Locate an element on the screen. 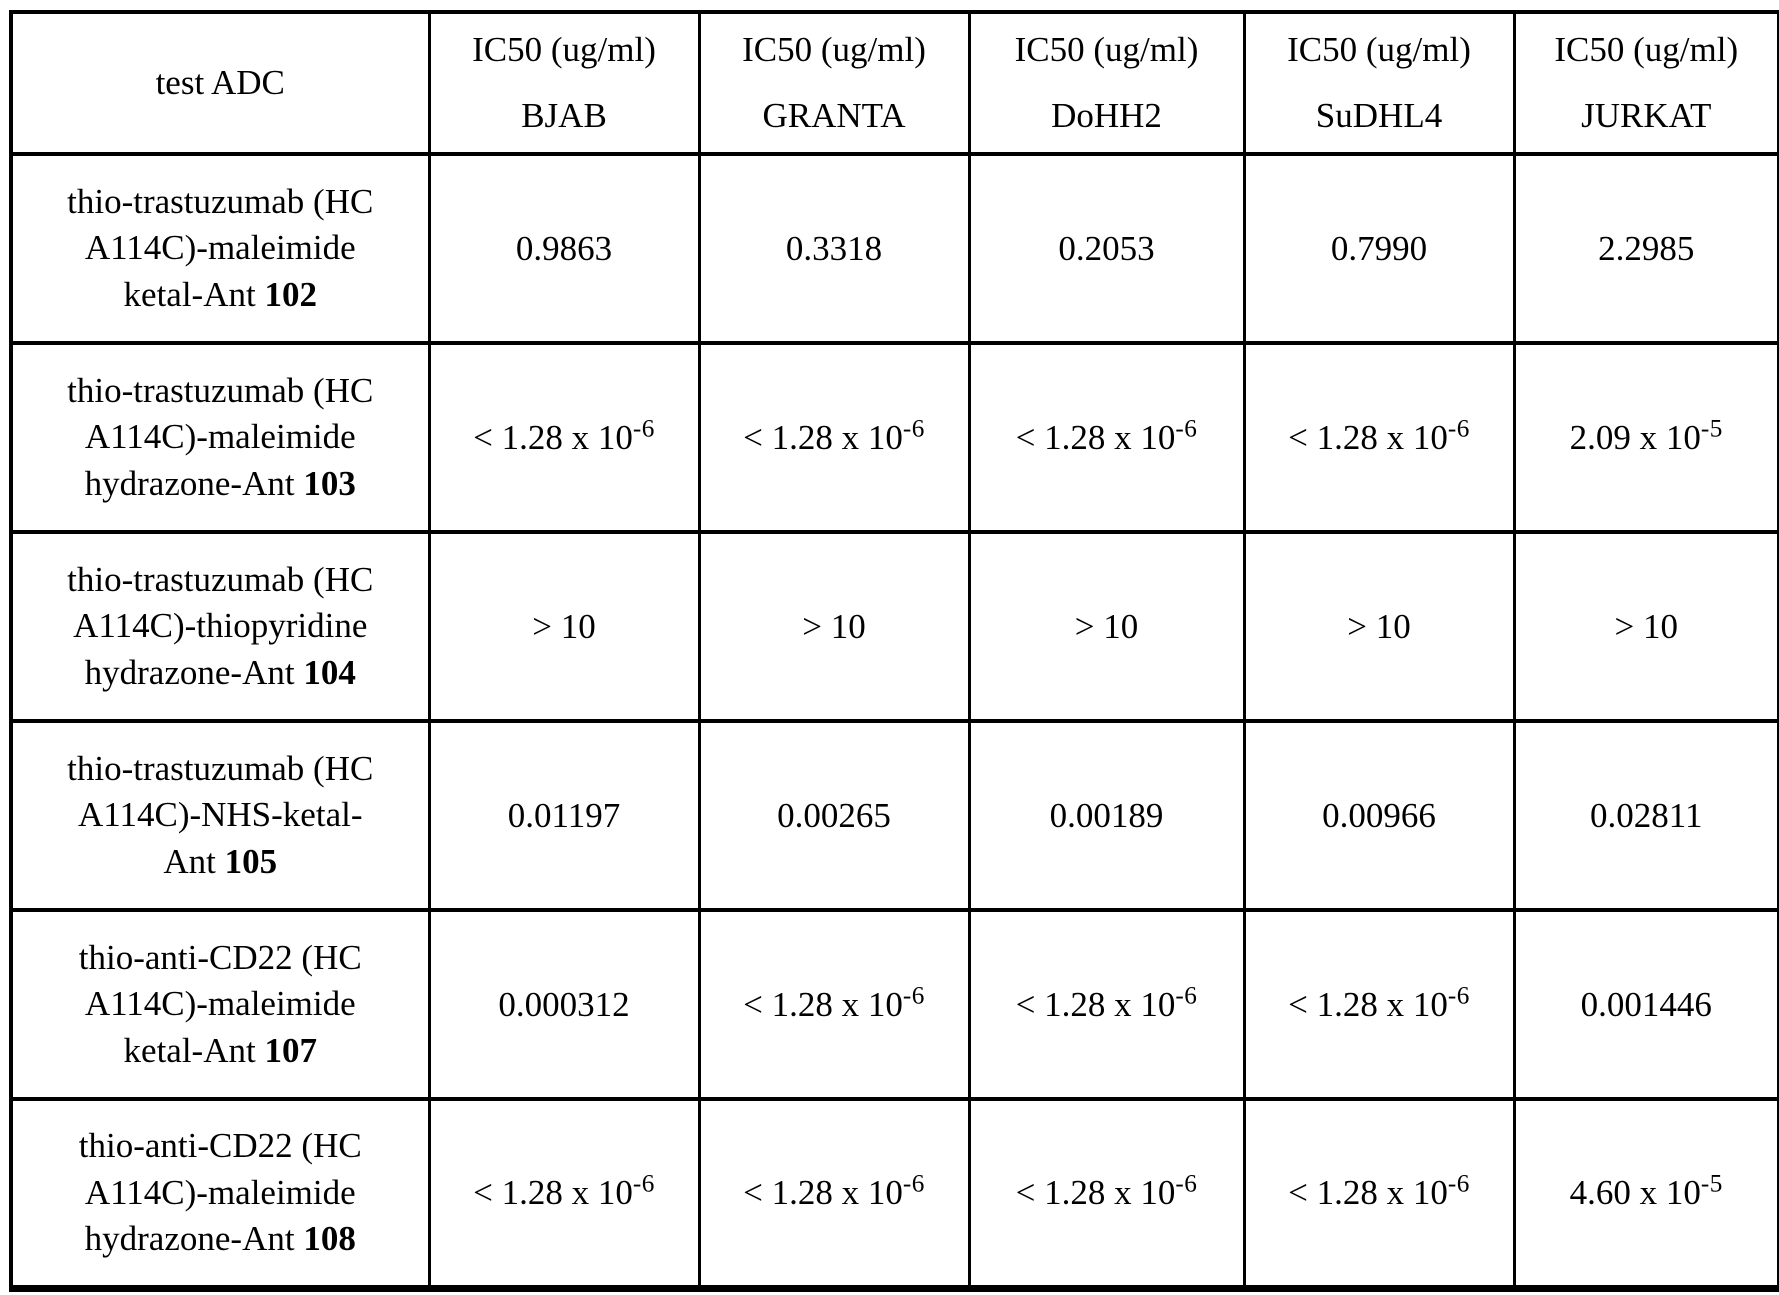  ic50-value: 0.001446 is located at coordinates (1646, 1004).